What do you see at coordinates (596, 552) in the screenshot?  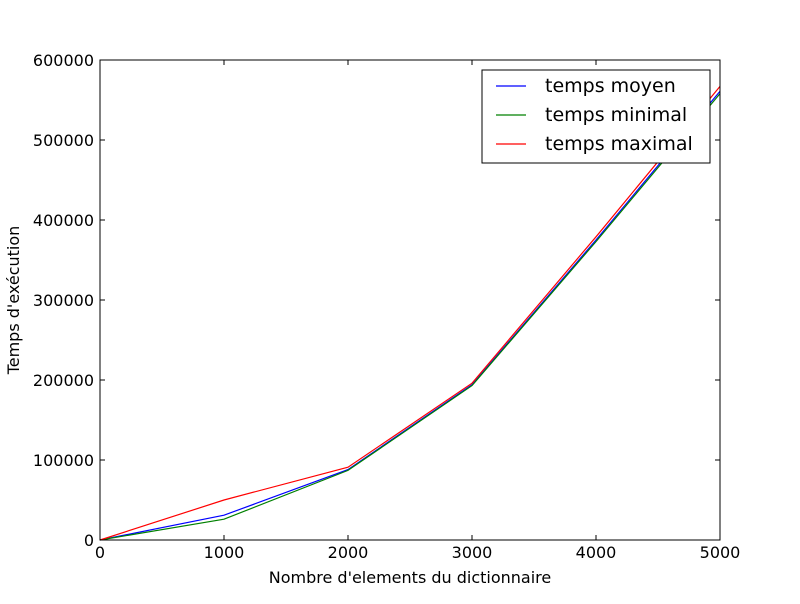 I see `x-tick-label: 4000` at bounding box center [596, 552].